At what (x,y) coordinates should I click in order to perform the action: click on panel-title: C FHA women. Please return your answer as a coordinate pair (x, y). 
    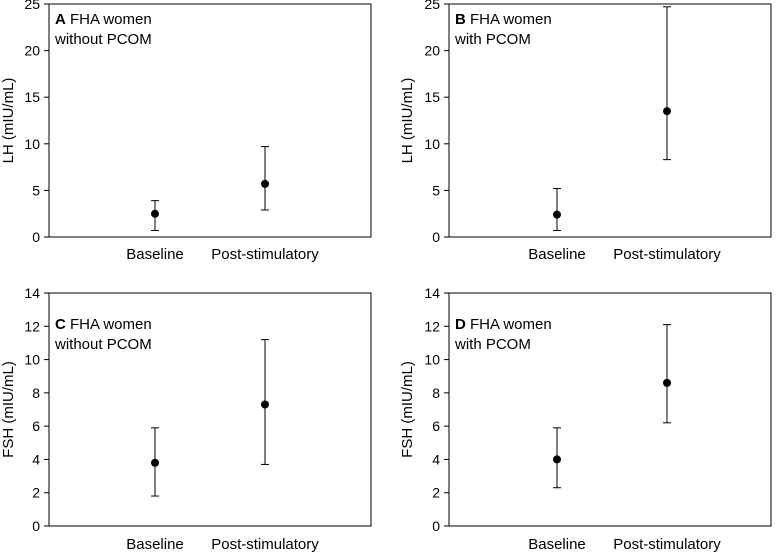
    Looking at the image, I should click on (103, 324).